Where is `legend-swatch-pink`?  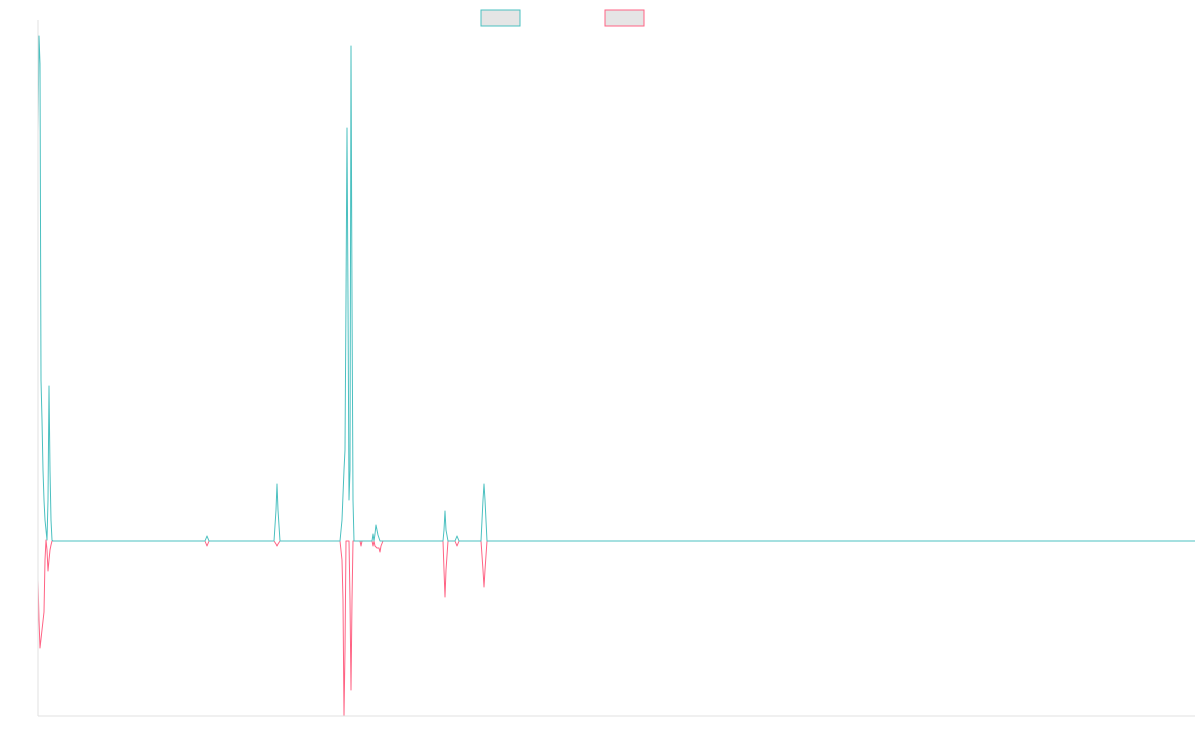
legend-swatch-pink is located at coordinates (624, 18).